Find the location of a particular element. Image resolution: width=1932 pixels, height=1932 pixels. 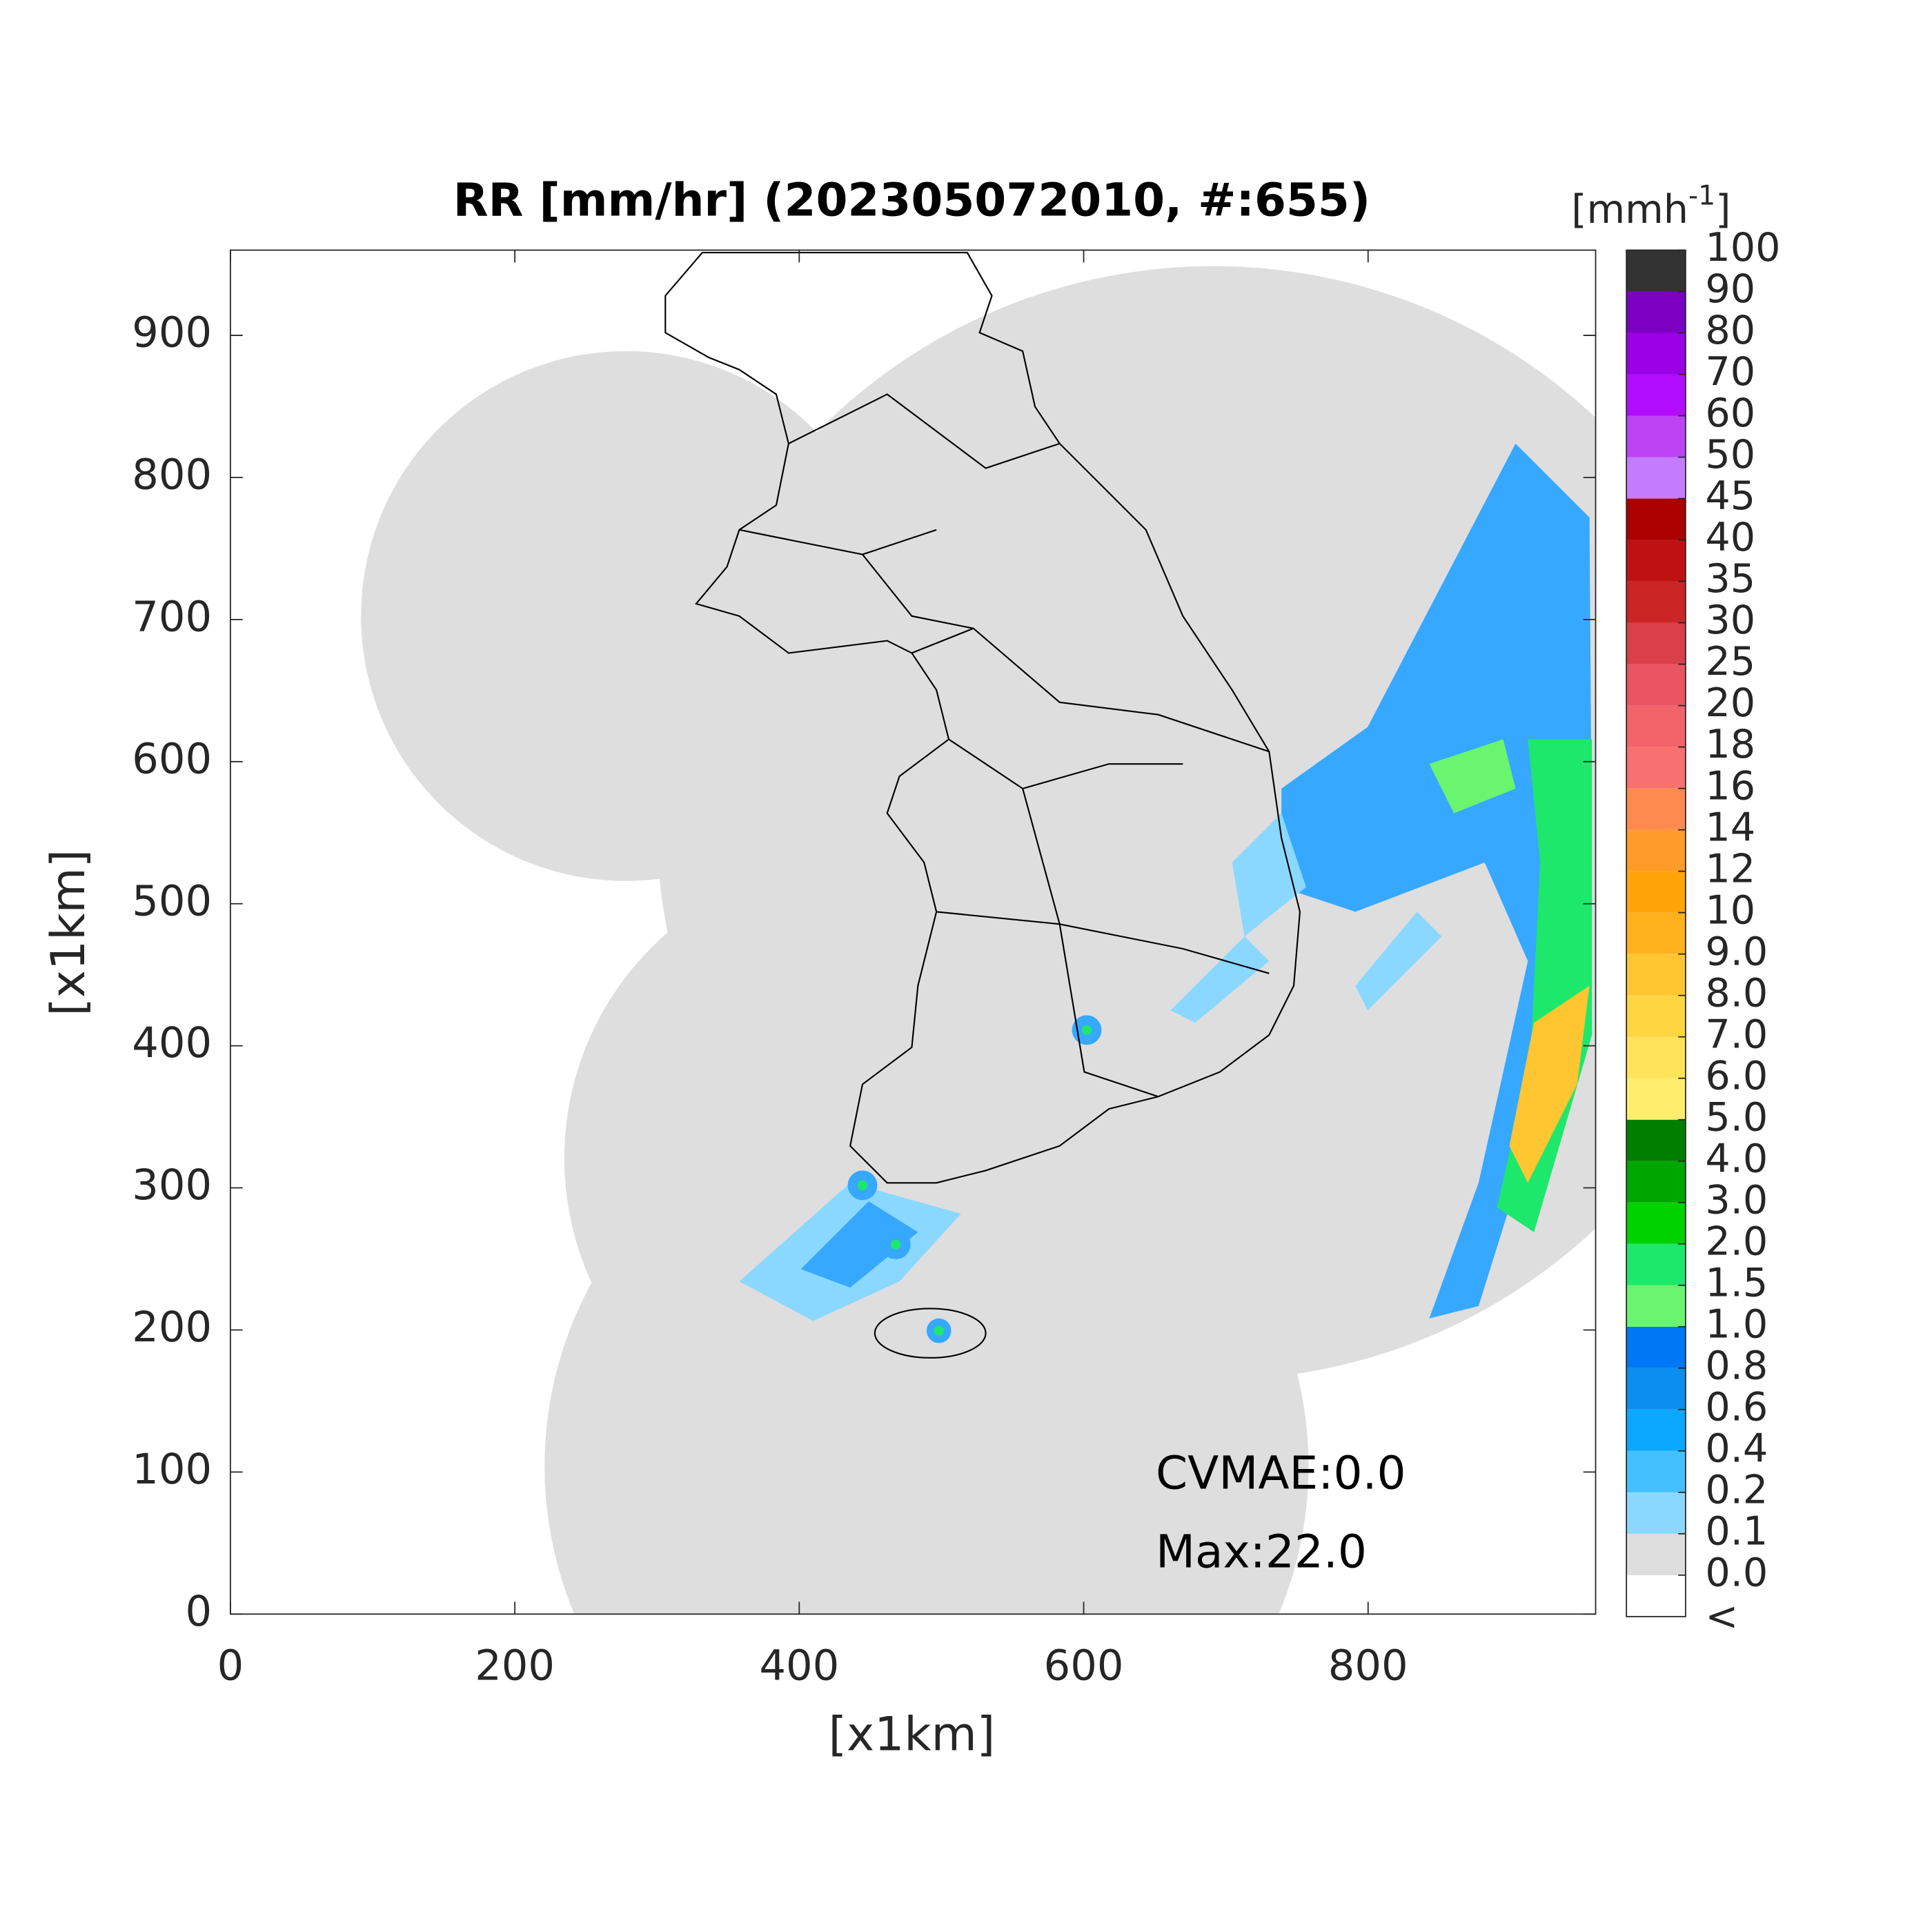

colorbar-tick-label: 2.0 is located at coordinates (1736, 1241).